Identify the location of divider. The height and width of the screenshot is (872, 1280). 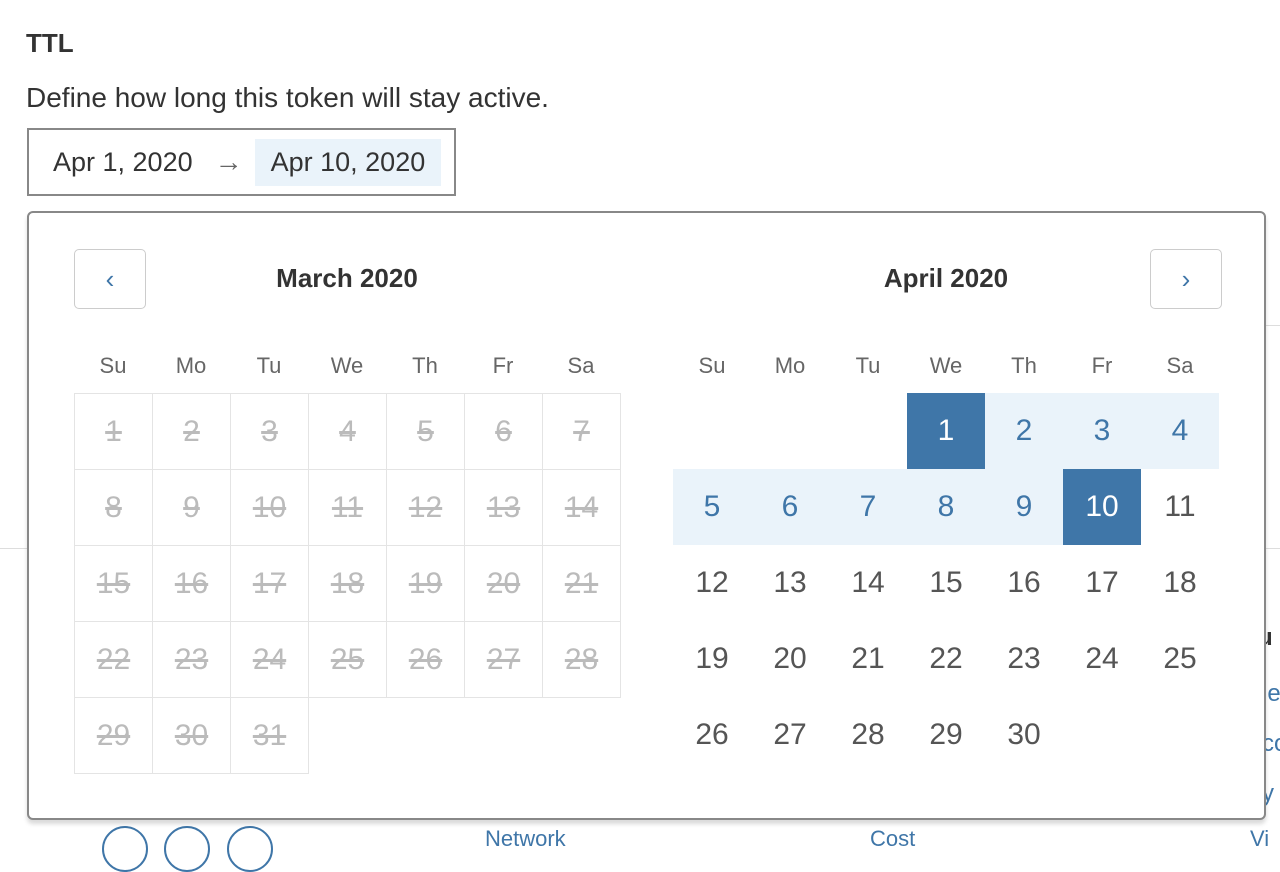
(1272, 325).